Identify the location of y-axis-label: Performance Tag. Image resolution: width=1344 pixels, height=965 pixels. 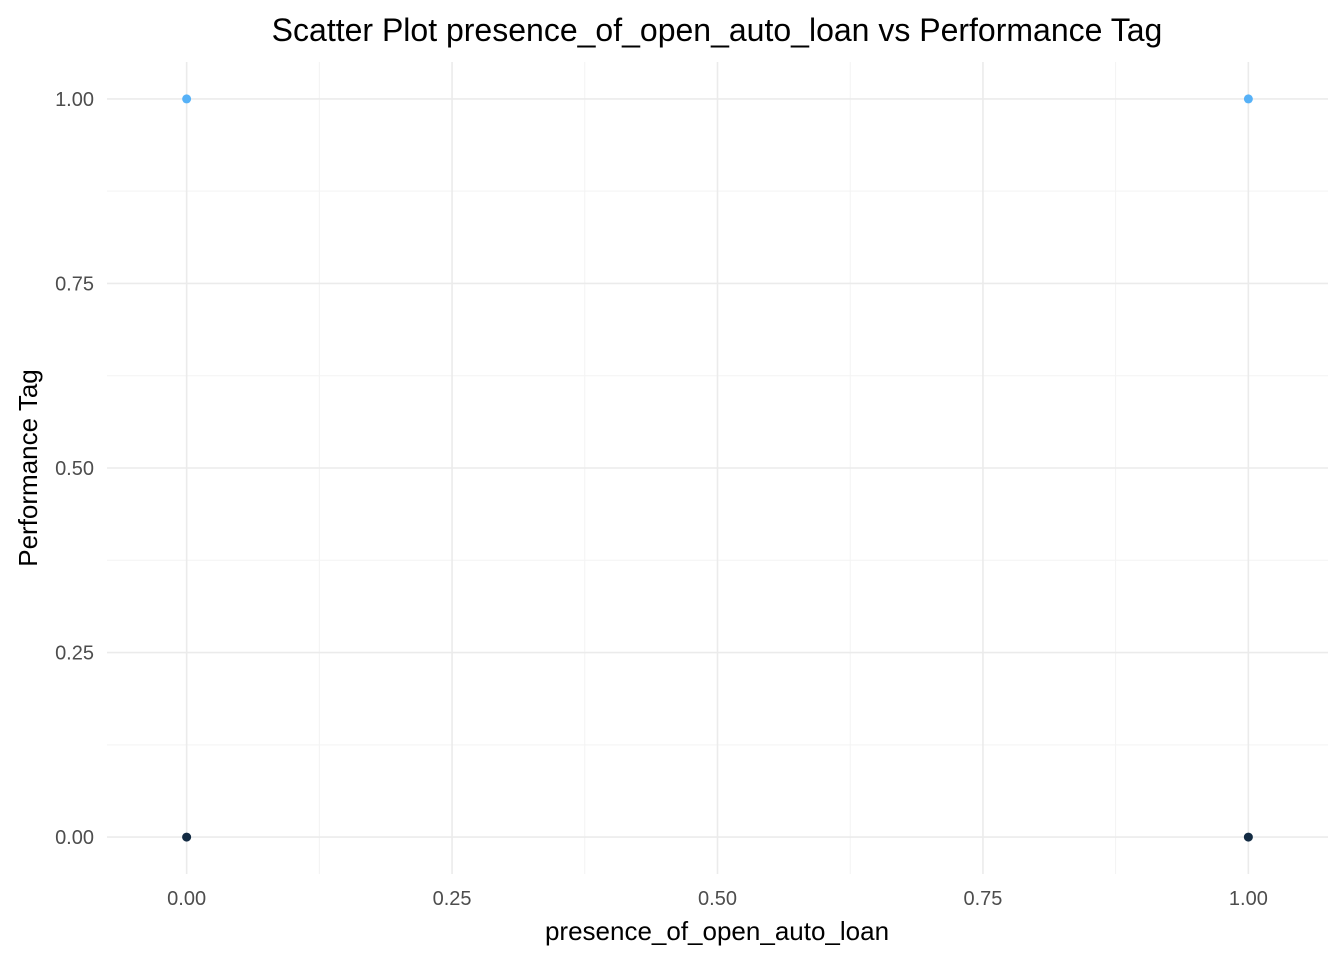
(28, 468).